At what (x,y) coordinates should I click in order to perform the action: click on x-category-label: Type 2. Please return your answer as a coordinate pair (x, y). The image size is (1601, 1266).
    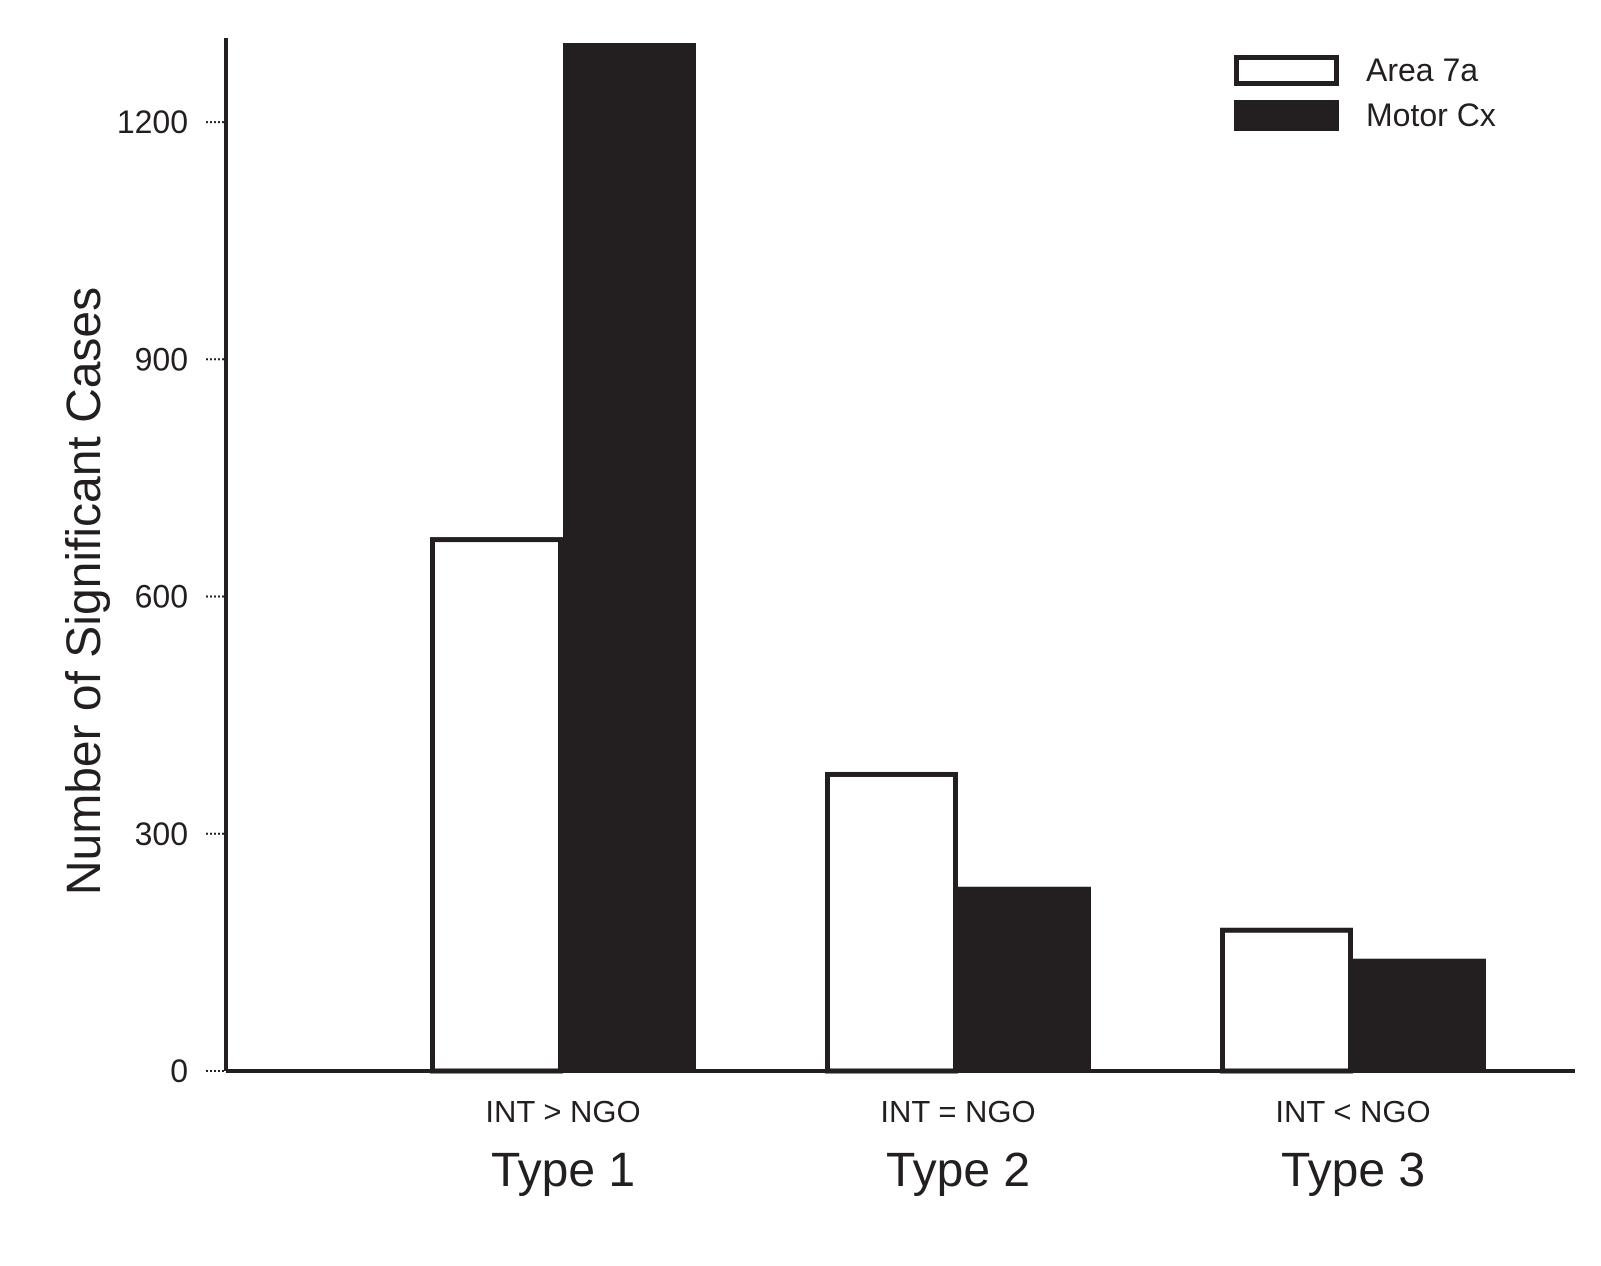
    Looking at the image, I should click on (958, 1170).